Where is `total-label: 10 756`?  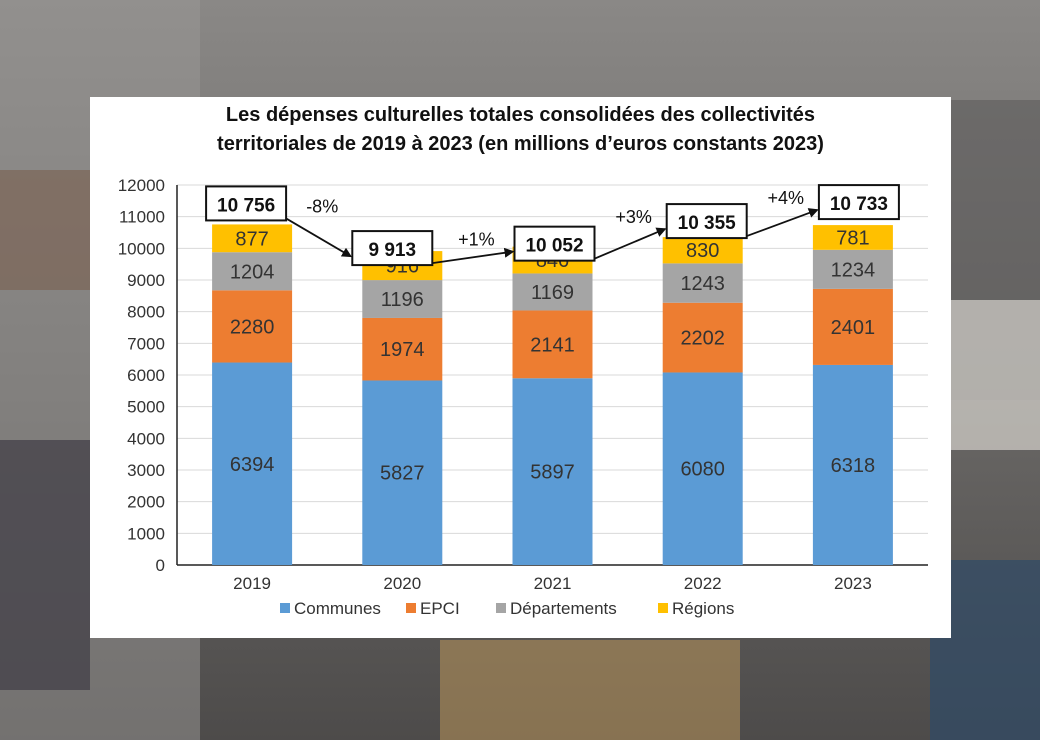
total-label: 10 756 is located at coordinates (246, 205).